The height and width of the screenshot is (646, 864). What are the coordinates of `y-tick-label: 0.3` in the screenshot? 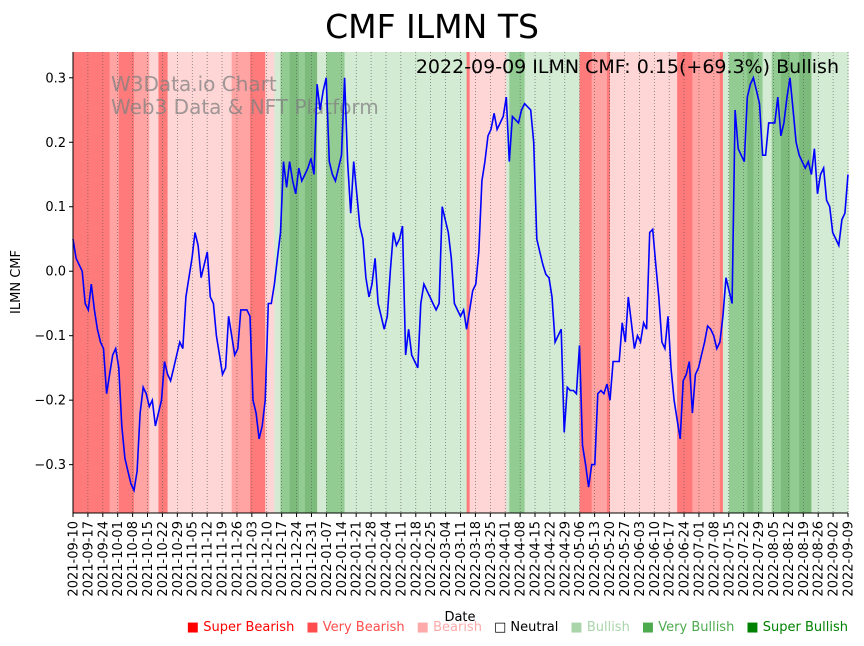 It's located at (55, 78).